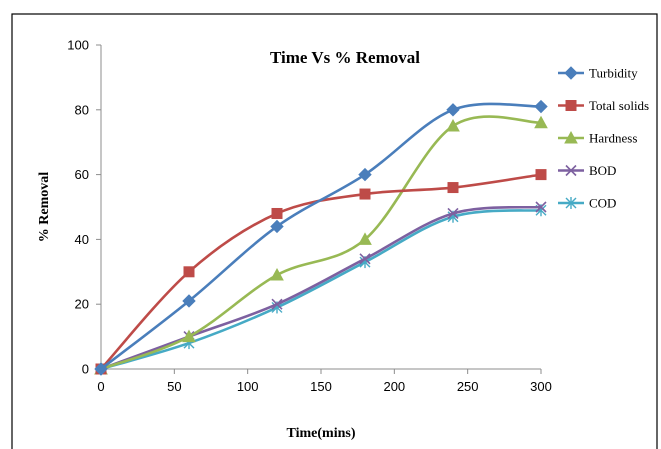 This screenshot has width=661, height=449. I want to click on x-tick-label: 100, so click(248, 386).